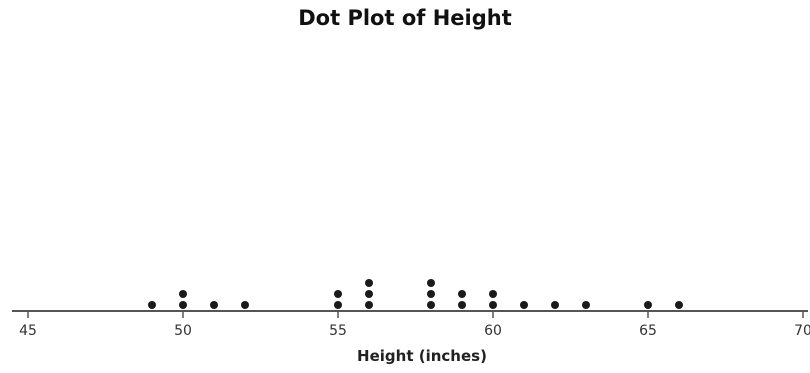 This screenshot has height=373, width=810. What do you see at coordinates (183, 331) in the screenshot?
I see `x-tick-label: 50` at bounding box center [183, 331].